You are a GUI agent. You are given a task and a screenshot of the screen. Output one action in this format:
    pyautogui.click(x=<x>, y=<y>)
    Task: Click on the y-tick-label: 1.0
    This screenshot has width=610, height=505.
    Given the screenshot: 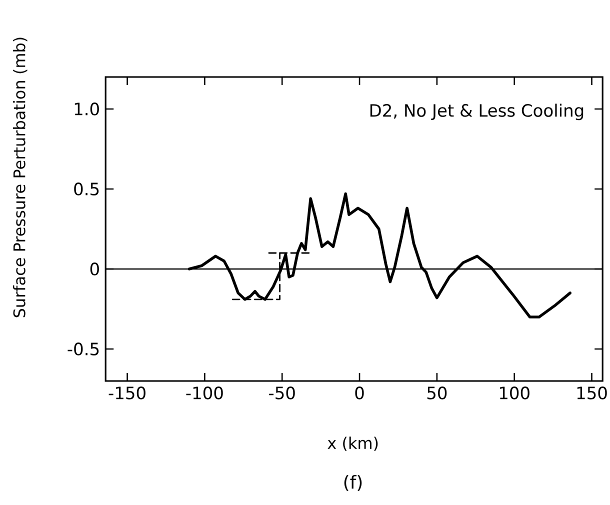 What is the action you would take?
    pyautogui.click(x=86, y=109)
    